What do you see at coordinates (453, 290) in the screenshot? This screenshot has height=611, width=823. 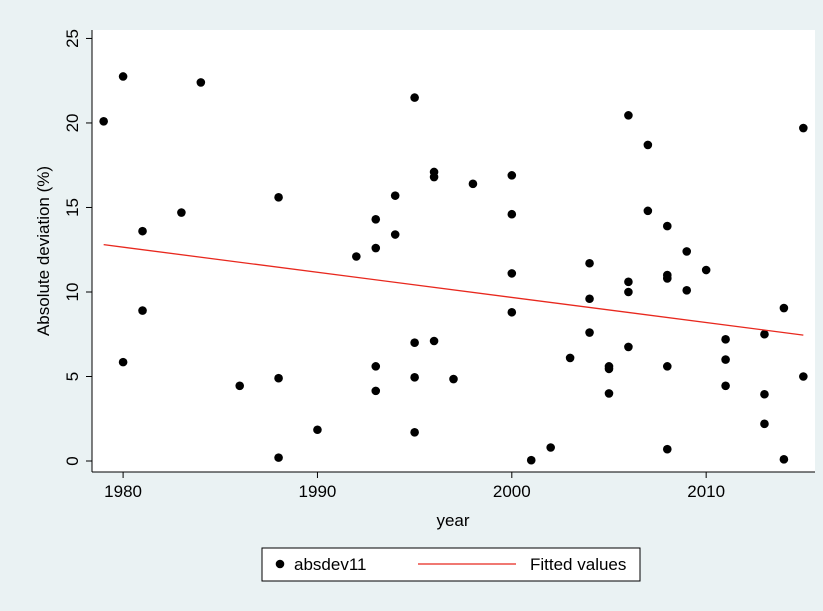 I see `fitted-line` at bounding box center [453, 290].